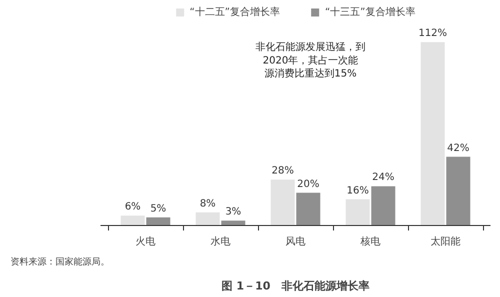 The height and width of the screenshot is (297, 500). Describe the element at coordinates (60, 262) in the screenshot. I see `text: 资料来源：国家能源局。` at that location.